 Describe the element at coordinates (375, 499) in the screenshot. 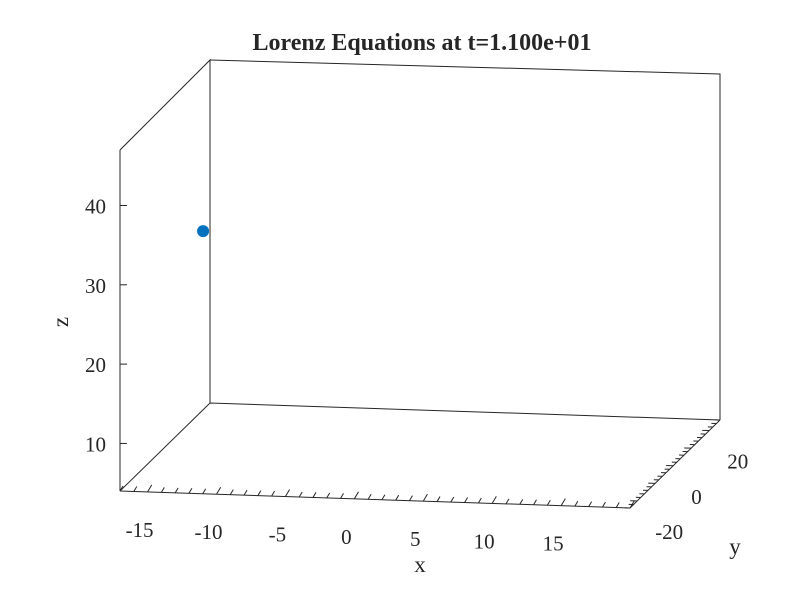

I see `x-axis-line` at that location.